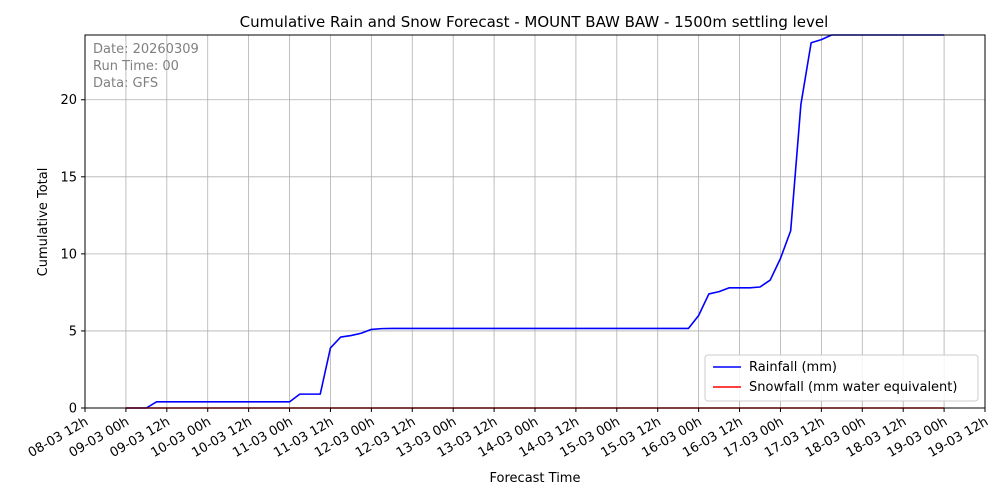 The image size is (1000, 500). What do you see at coordinates (136, 66) in the screenshot?
I see `annotation-run-time: Run Time: 00` at bounding box center [136, 66].